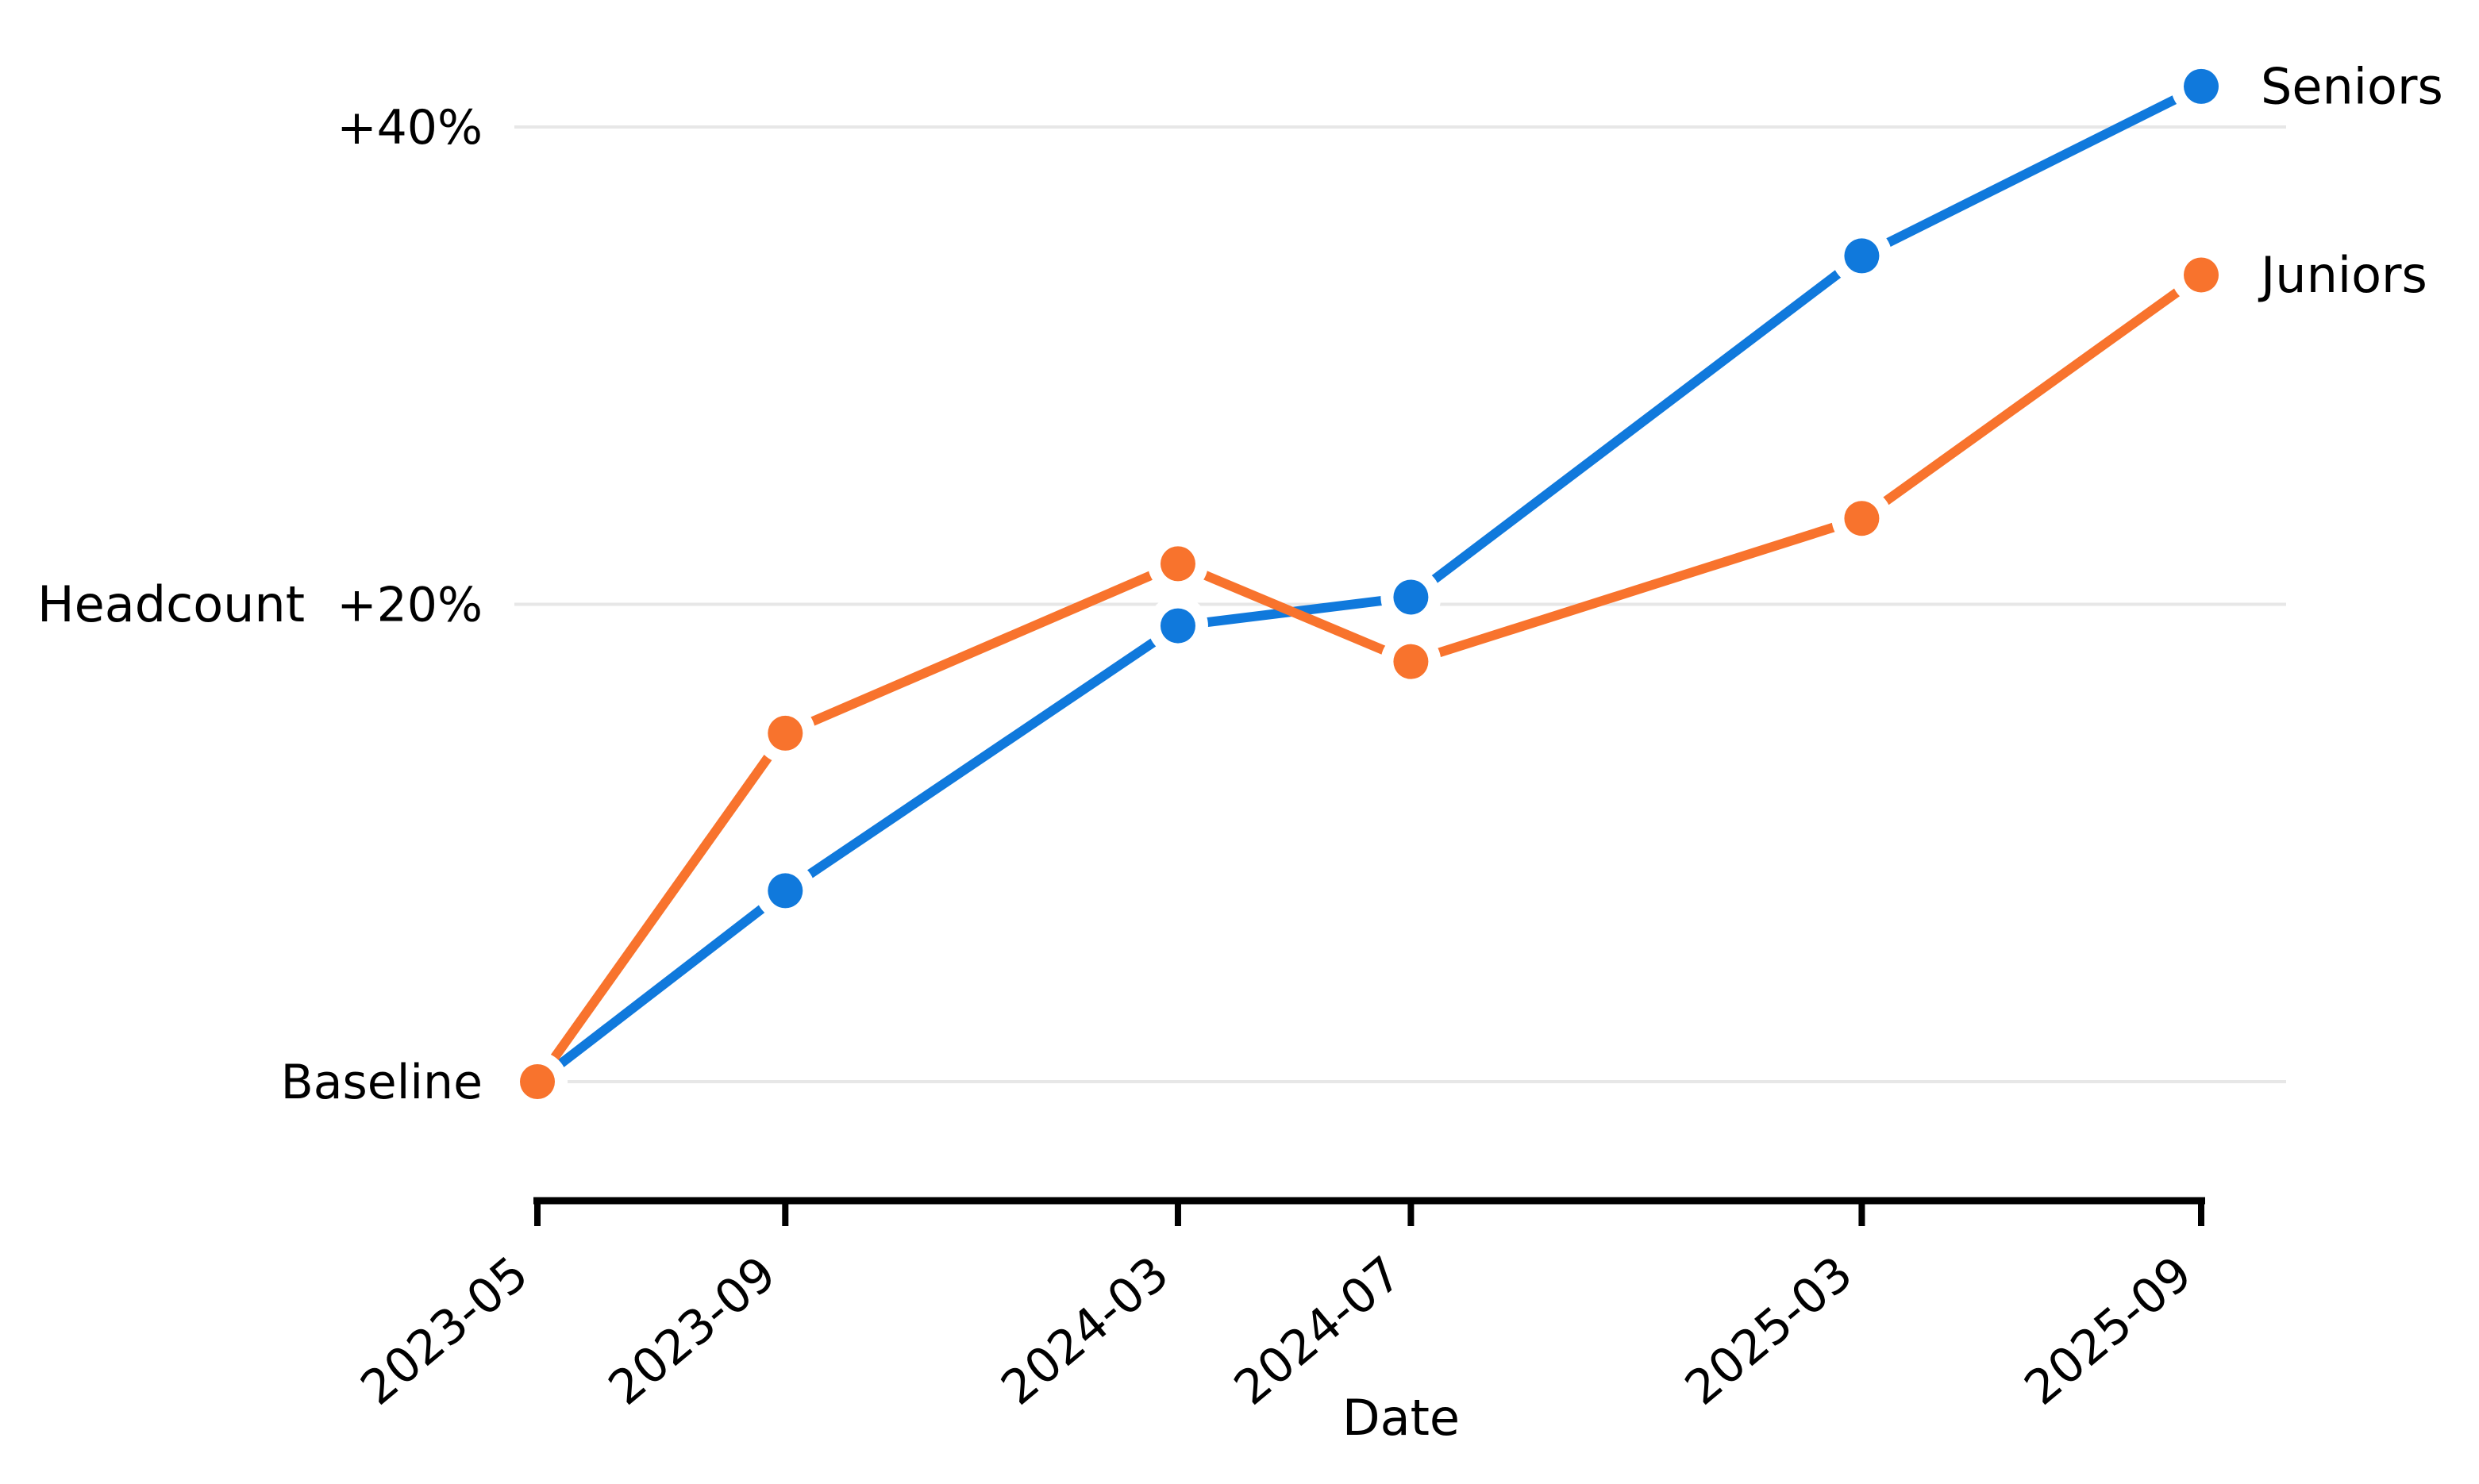 This screenshot has width=2479, height=1484. What do you see at coordinates (171, 604) in the screenshot?
I see `y-axis-title: Headcount` at bounding box center [171, 604].